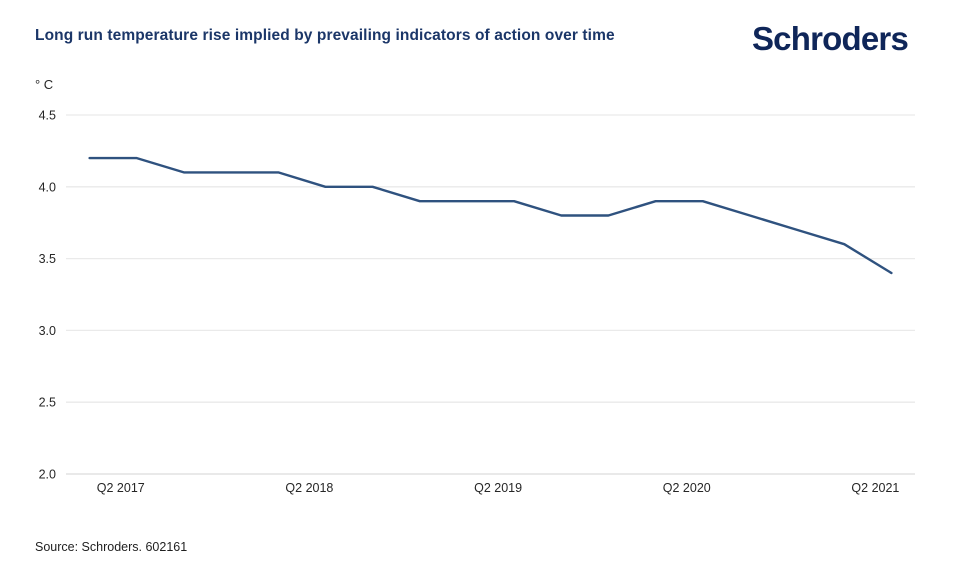 Image resolution: width=960 pixels, height=582 pixels. What do you see at coordinates (498, 488) in the screenshot?
I see `x-axis-tick-label: Q2 2019` at bounding box center [498, 488].